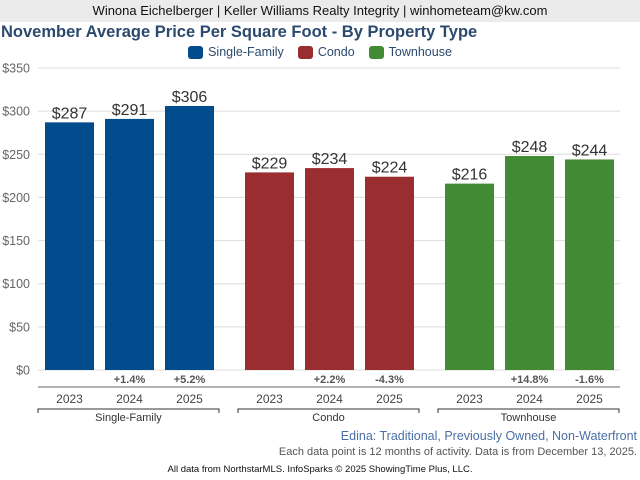 The height and width of the screenshot is (480, 640). Describe the element at coordinates (246, 52) in the screenshot. I see `legend-label: Single-Family` at that location.